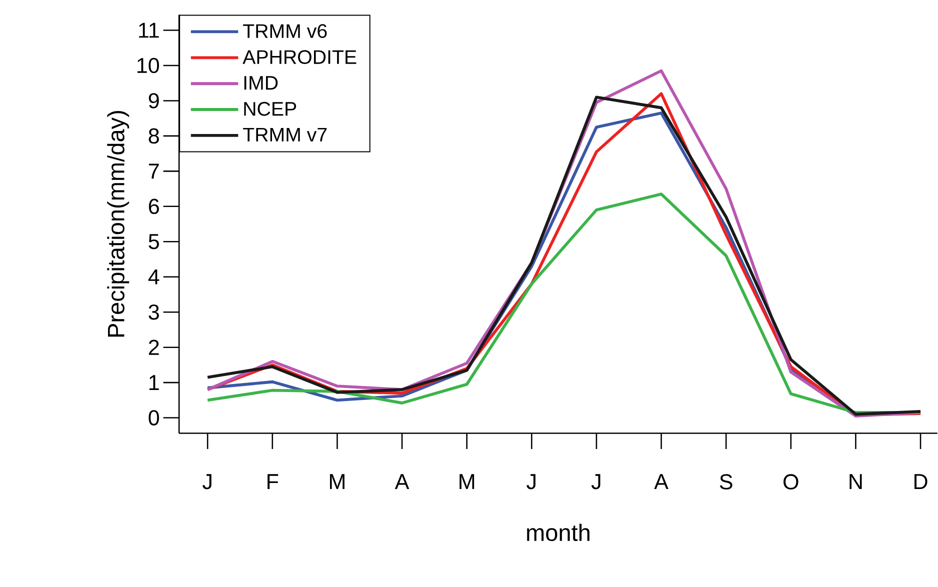 This screenshot has width=938, height=587. Describe the element at coordinates (149, 30) in the screenshot. I see `y-tick-label: 11` at that location.